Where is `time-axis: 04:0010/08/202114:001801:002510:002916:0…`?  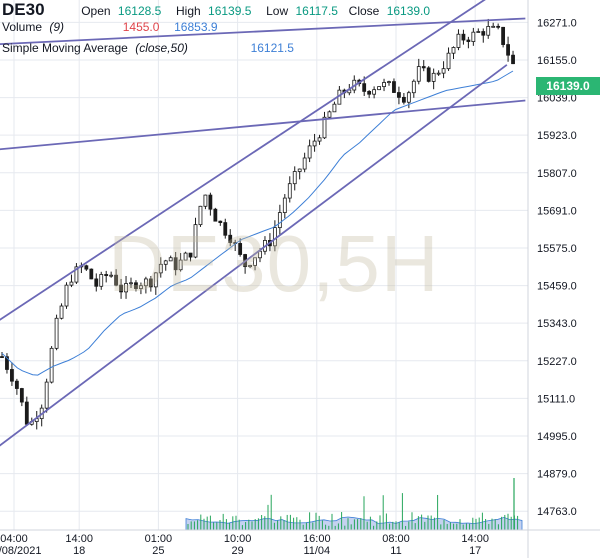
time-axis: 04:0010/08/202114:001801:002510:002916:0… is located at coordinates (300, 543).